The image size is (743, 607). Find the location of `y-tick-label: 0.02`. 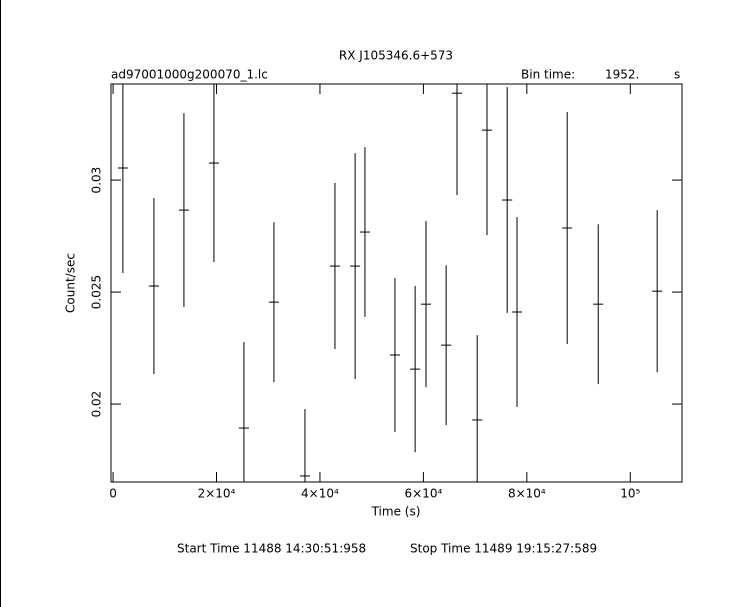

y-tick-label: 0.02 is located at coordinates (97, 404).